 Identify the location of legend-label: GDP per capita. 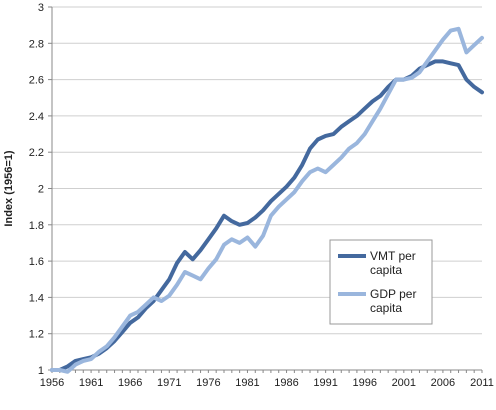
(393, 301).